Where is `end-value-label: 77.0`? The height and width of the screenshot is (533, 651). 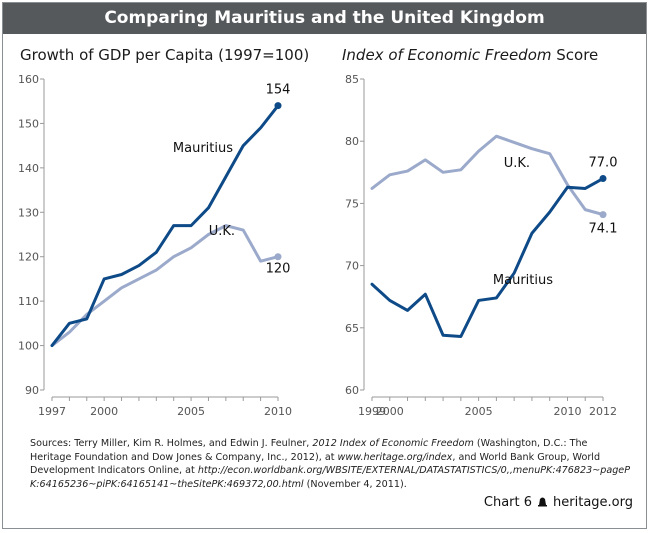
end-value-label: 77.0 is located at coordinates (603, 163).